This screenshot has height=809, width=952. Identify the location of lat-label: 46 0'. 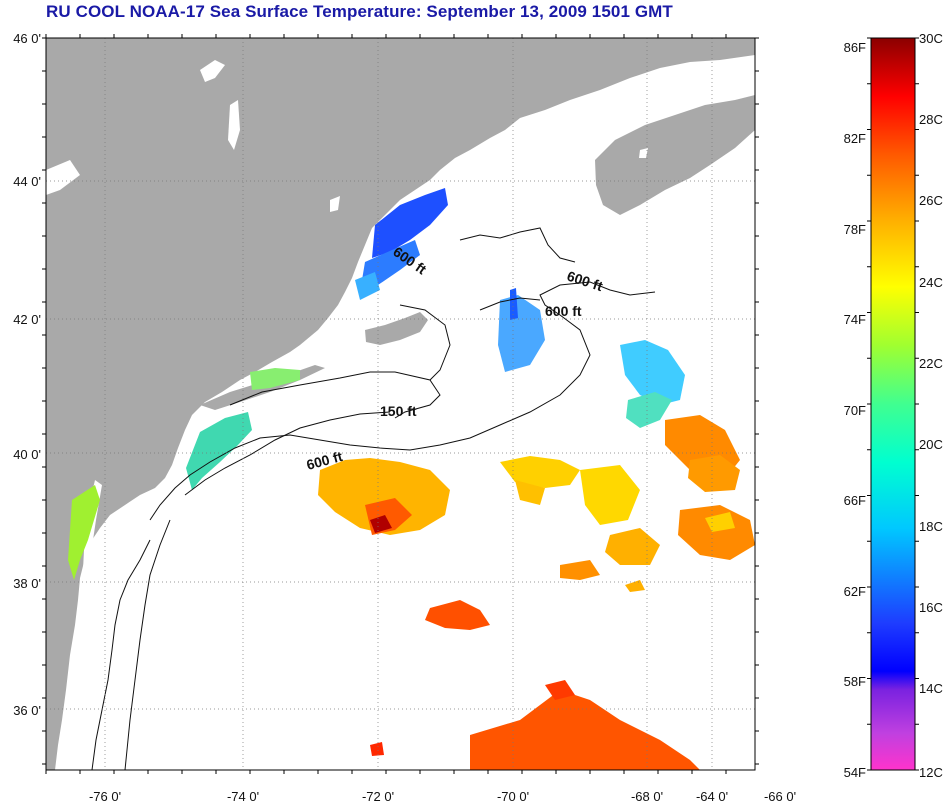
(27, 38).